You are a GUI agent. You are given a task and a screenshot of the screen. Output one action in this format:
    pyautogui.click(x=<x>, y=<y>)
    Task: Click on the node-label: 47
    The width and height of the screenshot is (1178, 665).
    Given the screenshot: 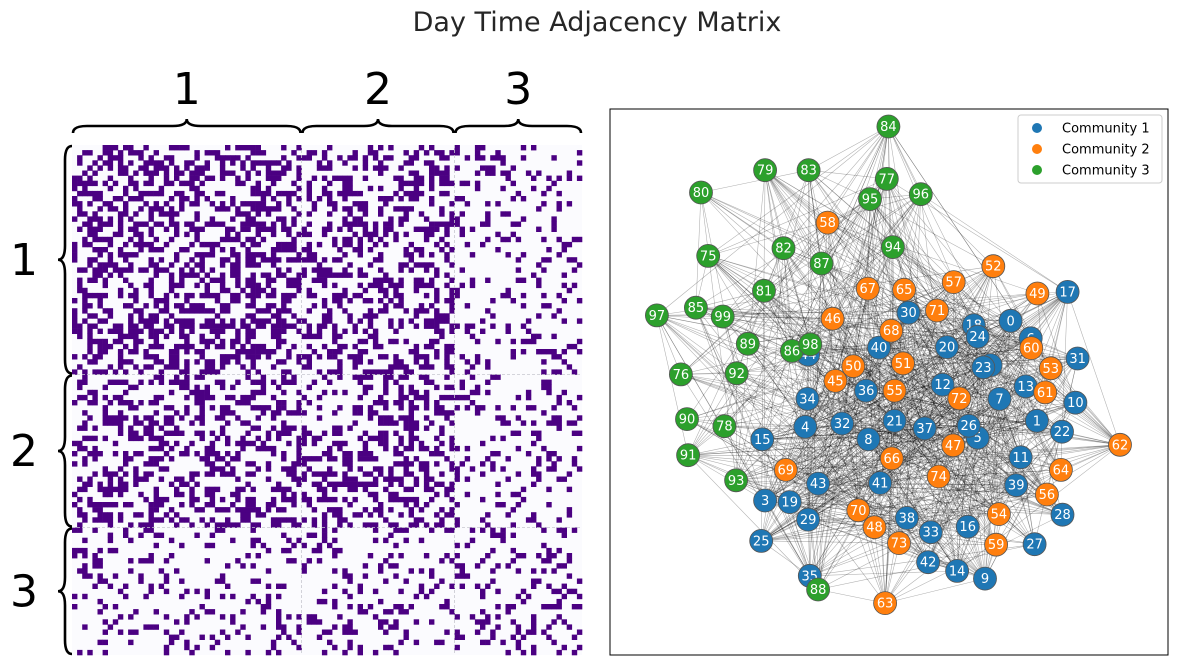 What is the action you would take?
    pyautogui.click(x=953, y=446)
    